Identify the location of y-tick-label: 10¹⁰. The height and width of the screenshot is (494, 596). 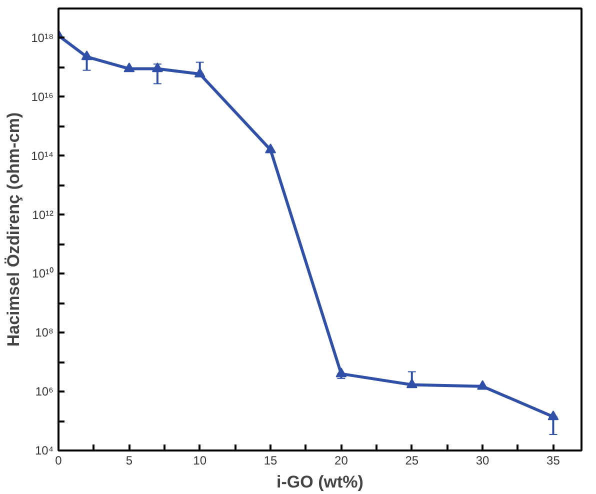
(43, 273).